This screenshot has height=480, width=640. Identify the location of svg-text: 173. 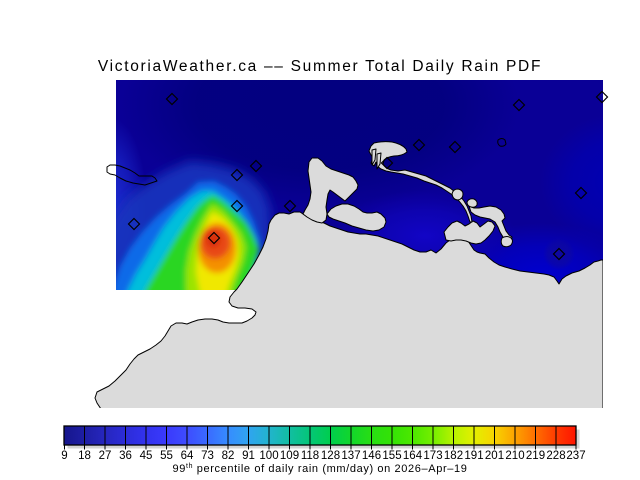
(432, 456).